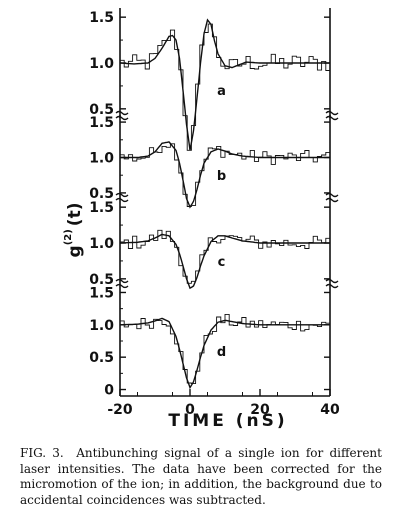 The image size is (400, 523). What do you see at coordinates (75, 215) in the screenshot?
I see `y-axis-title-argument: (t)` at bounding box center [75, 215].